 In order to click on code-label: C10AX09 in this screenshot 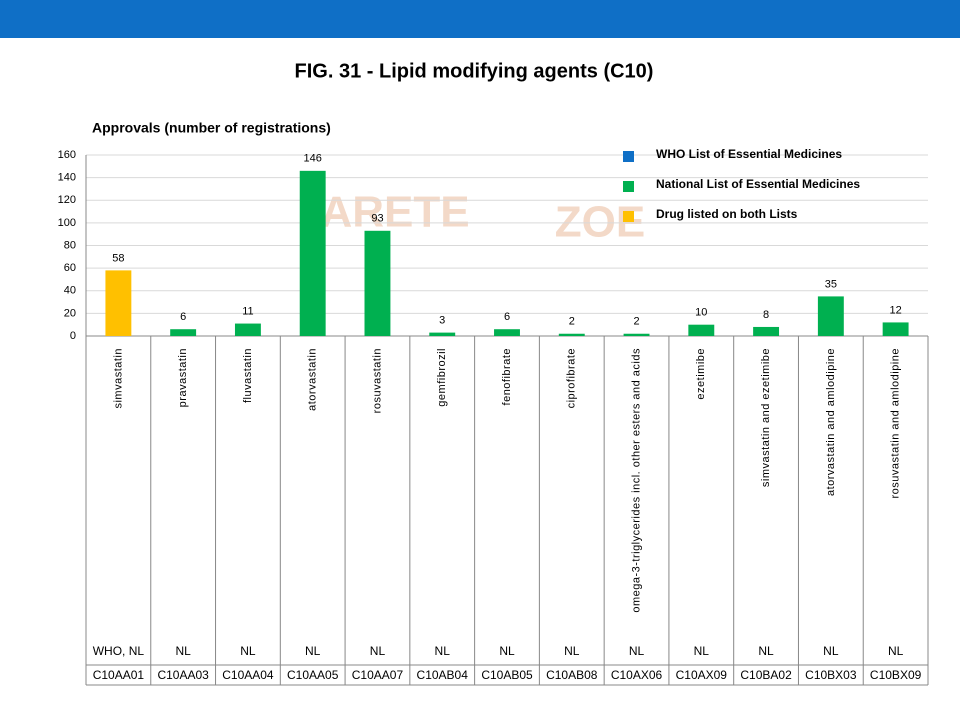, I will do `click(702, 675)`.